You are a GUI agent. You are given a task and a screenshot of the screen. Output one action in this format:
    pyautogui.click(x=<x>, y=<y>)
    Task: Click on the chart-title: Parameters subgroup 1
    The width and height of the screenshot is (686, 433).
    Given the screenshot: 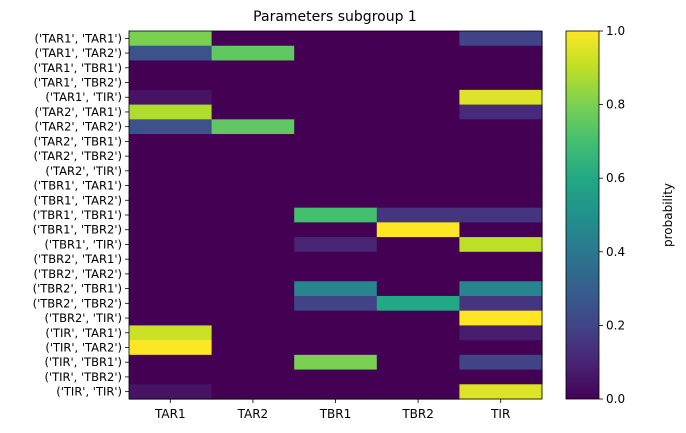 What is the action you would take?
    pyautogui.click(x=335, y=17)
    